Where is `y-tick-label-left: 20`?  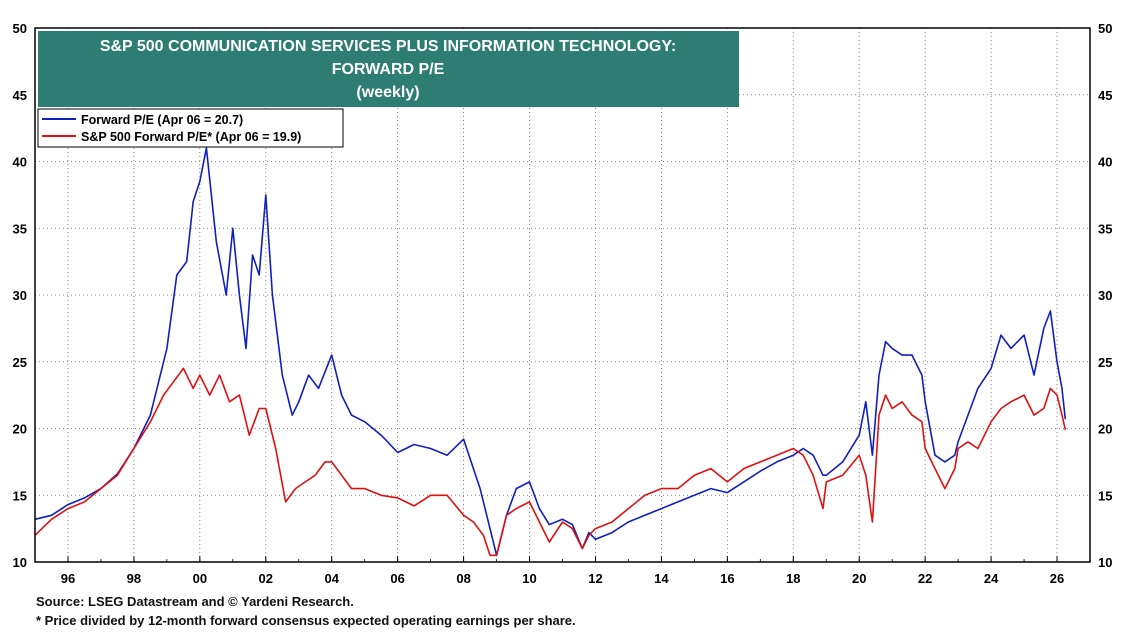
y-tick-label-left: 20 is located at coordinates (20, 429).